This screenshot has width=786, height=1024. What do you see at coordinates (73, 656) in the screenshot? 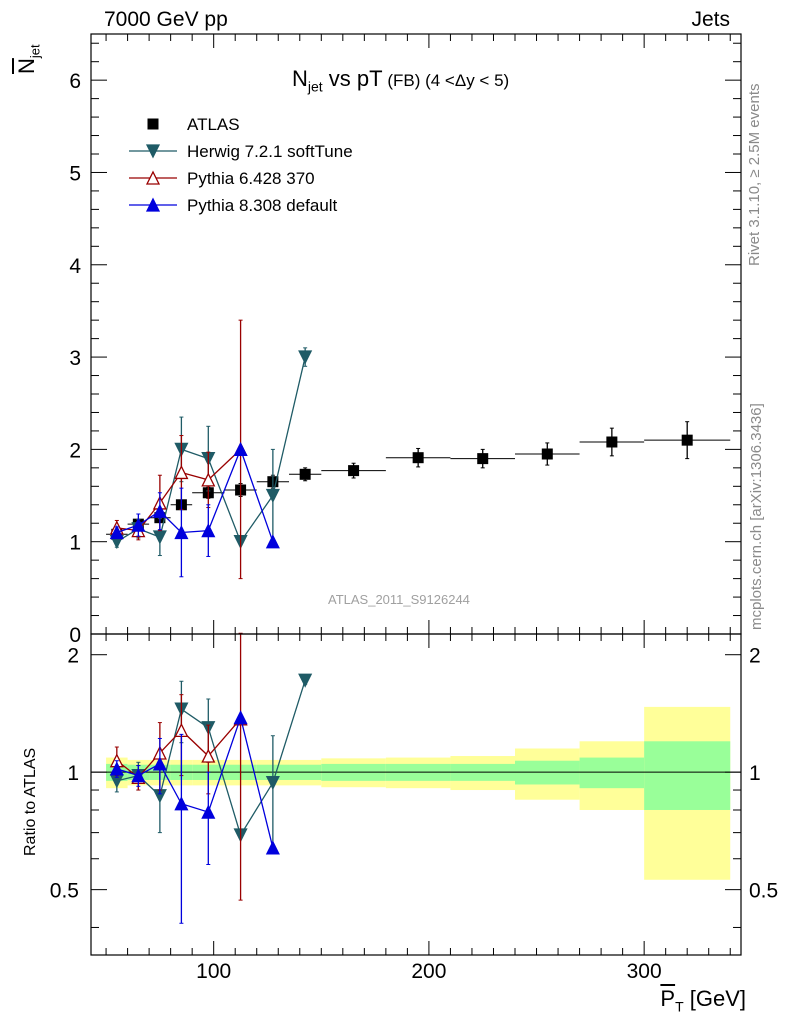
I see `ratio-y-tick-label-left: 2` at bounding box center [73, 656].